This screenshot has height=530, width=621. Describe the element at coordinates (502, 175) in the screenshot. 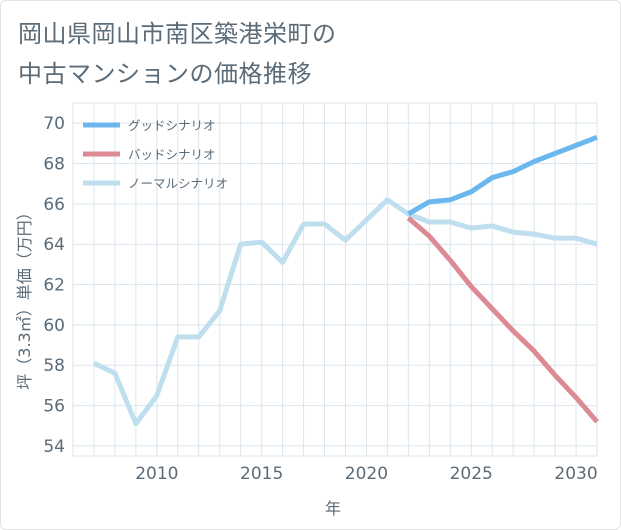

I see `series-line-good` at that location.